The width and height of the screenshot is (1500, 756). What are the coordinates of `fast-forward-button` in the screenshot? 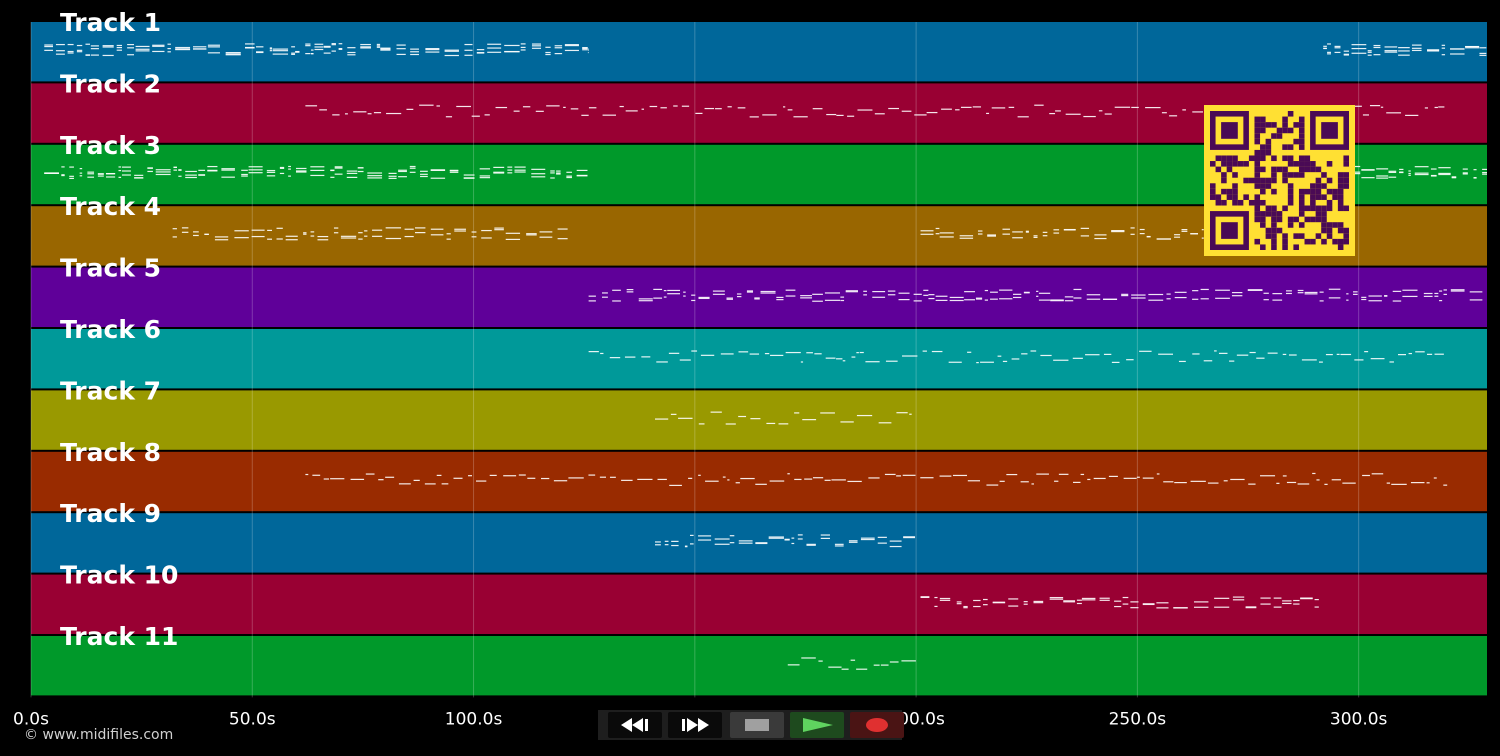 It's located at (695, 725).